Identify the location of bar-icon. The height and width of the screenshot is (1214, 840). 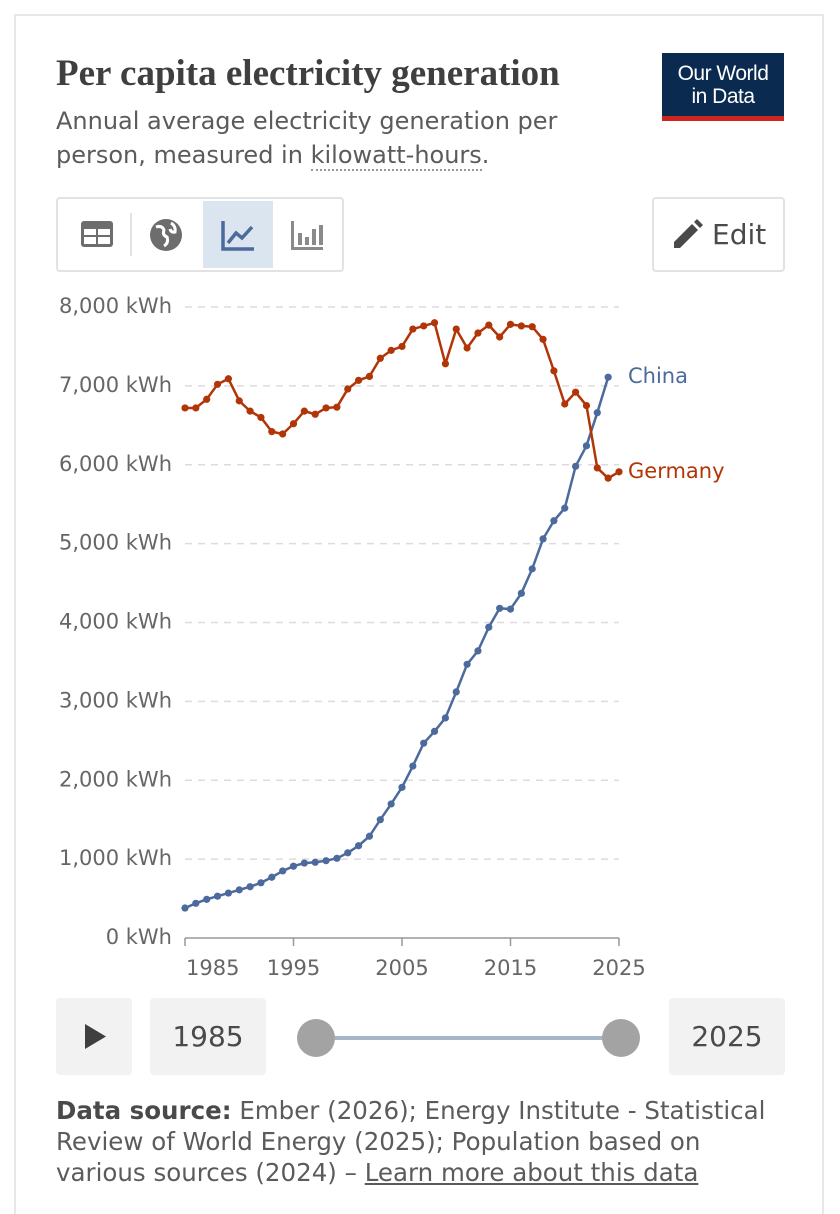
(307, 235).